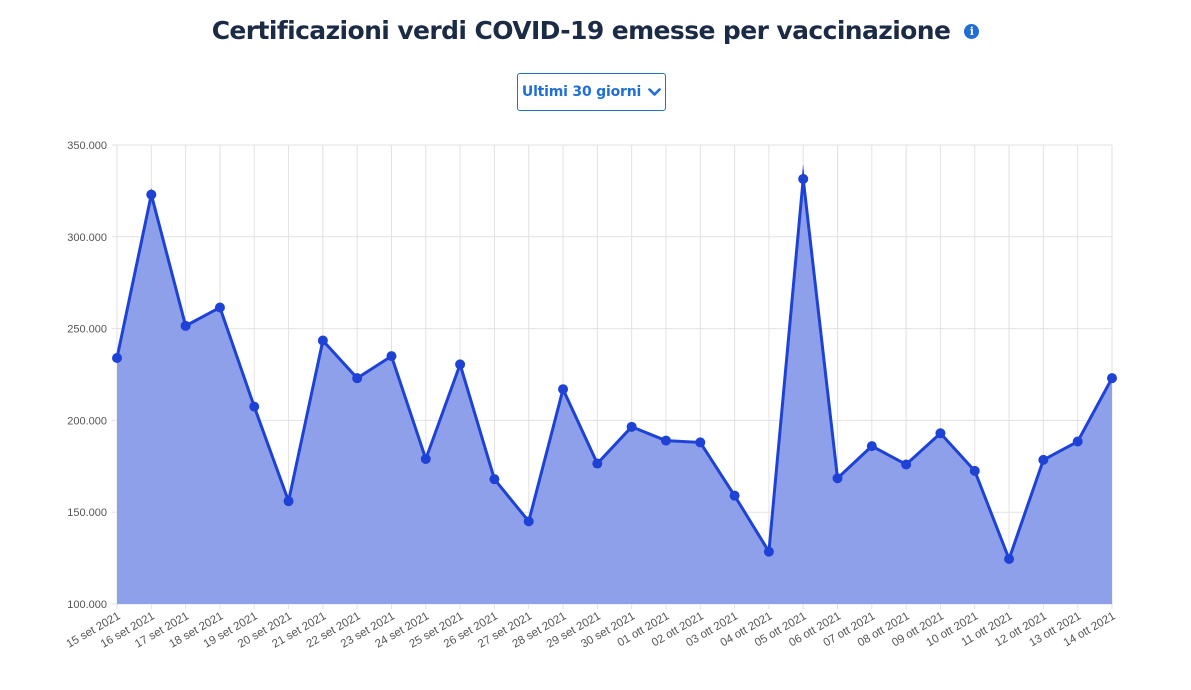 The width and height of the screenshot is (1191, 690). I want to click on y-tick-label: 200.000, so click(87, 421).